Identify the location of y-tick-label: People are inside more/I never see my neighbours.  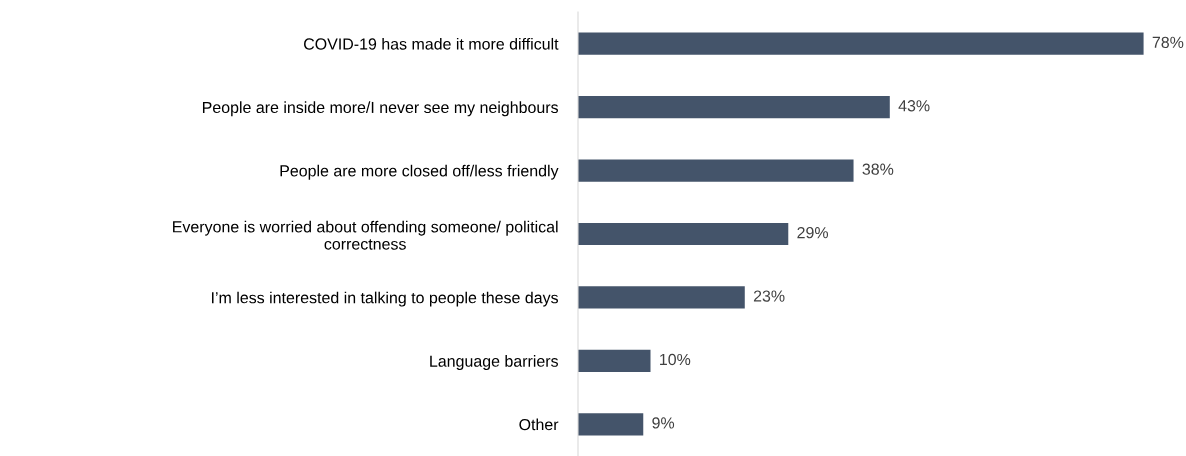
(380, 109).